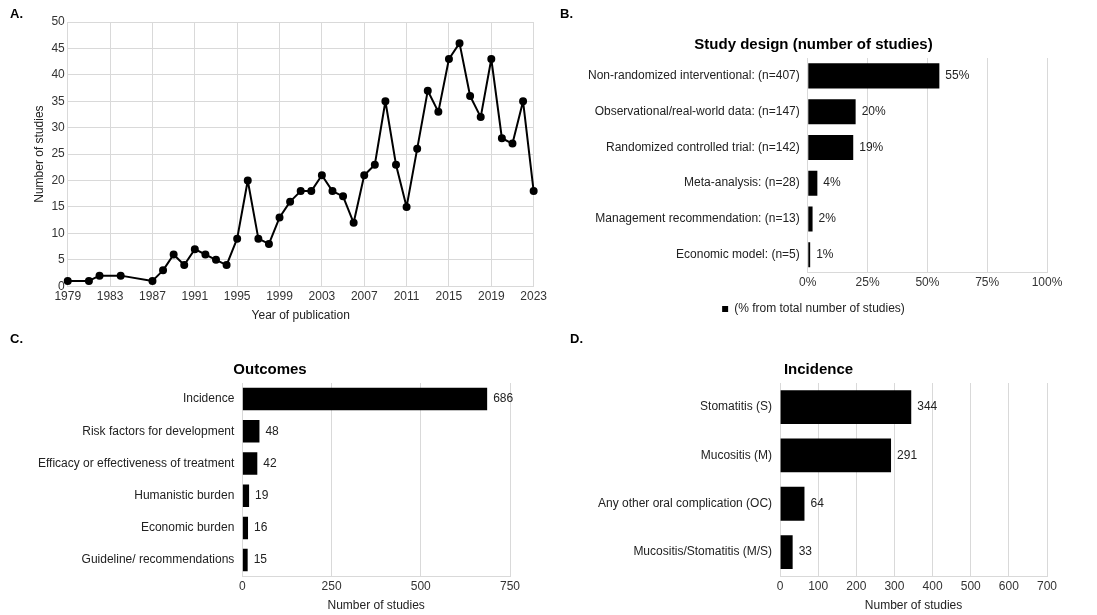 Image resolution: width=1097 pixels, height=615 pixels. Describe the element at coordinates (818, 585) in the screenshot. I see `x-tick-label: 100` at that location.